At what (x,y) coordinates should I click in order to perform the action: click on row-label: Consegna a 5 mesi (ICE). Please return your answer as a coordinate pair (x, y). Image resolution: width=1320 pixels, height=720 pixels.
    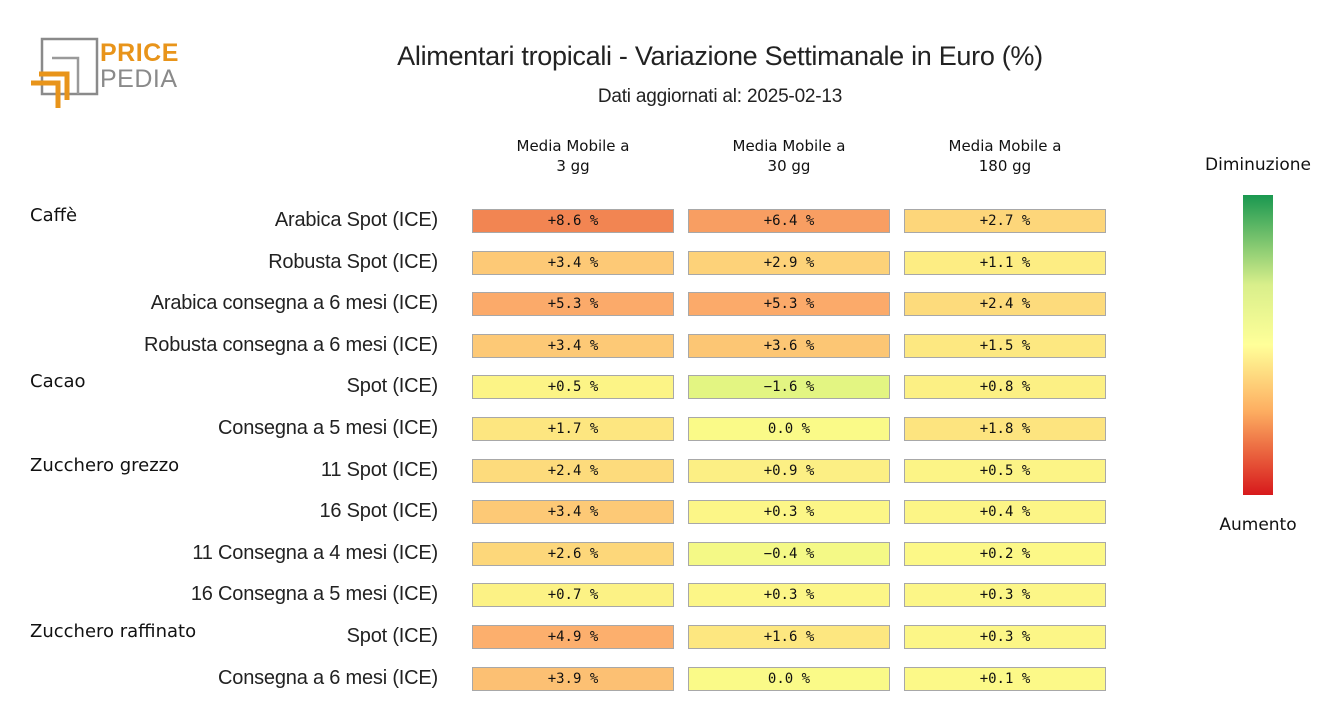
    Looking at the image, I should click on (328, 428).